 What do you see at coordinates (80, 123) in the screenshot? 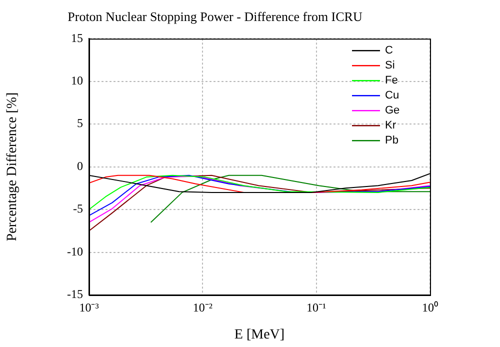
I see `y-tick-label: 5` at bounding box center [80, 123].